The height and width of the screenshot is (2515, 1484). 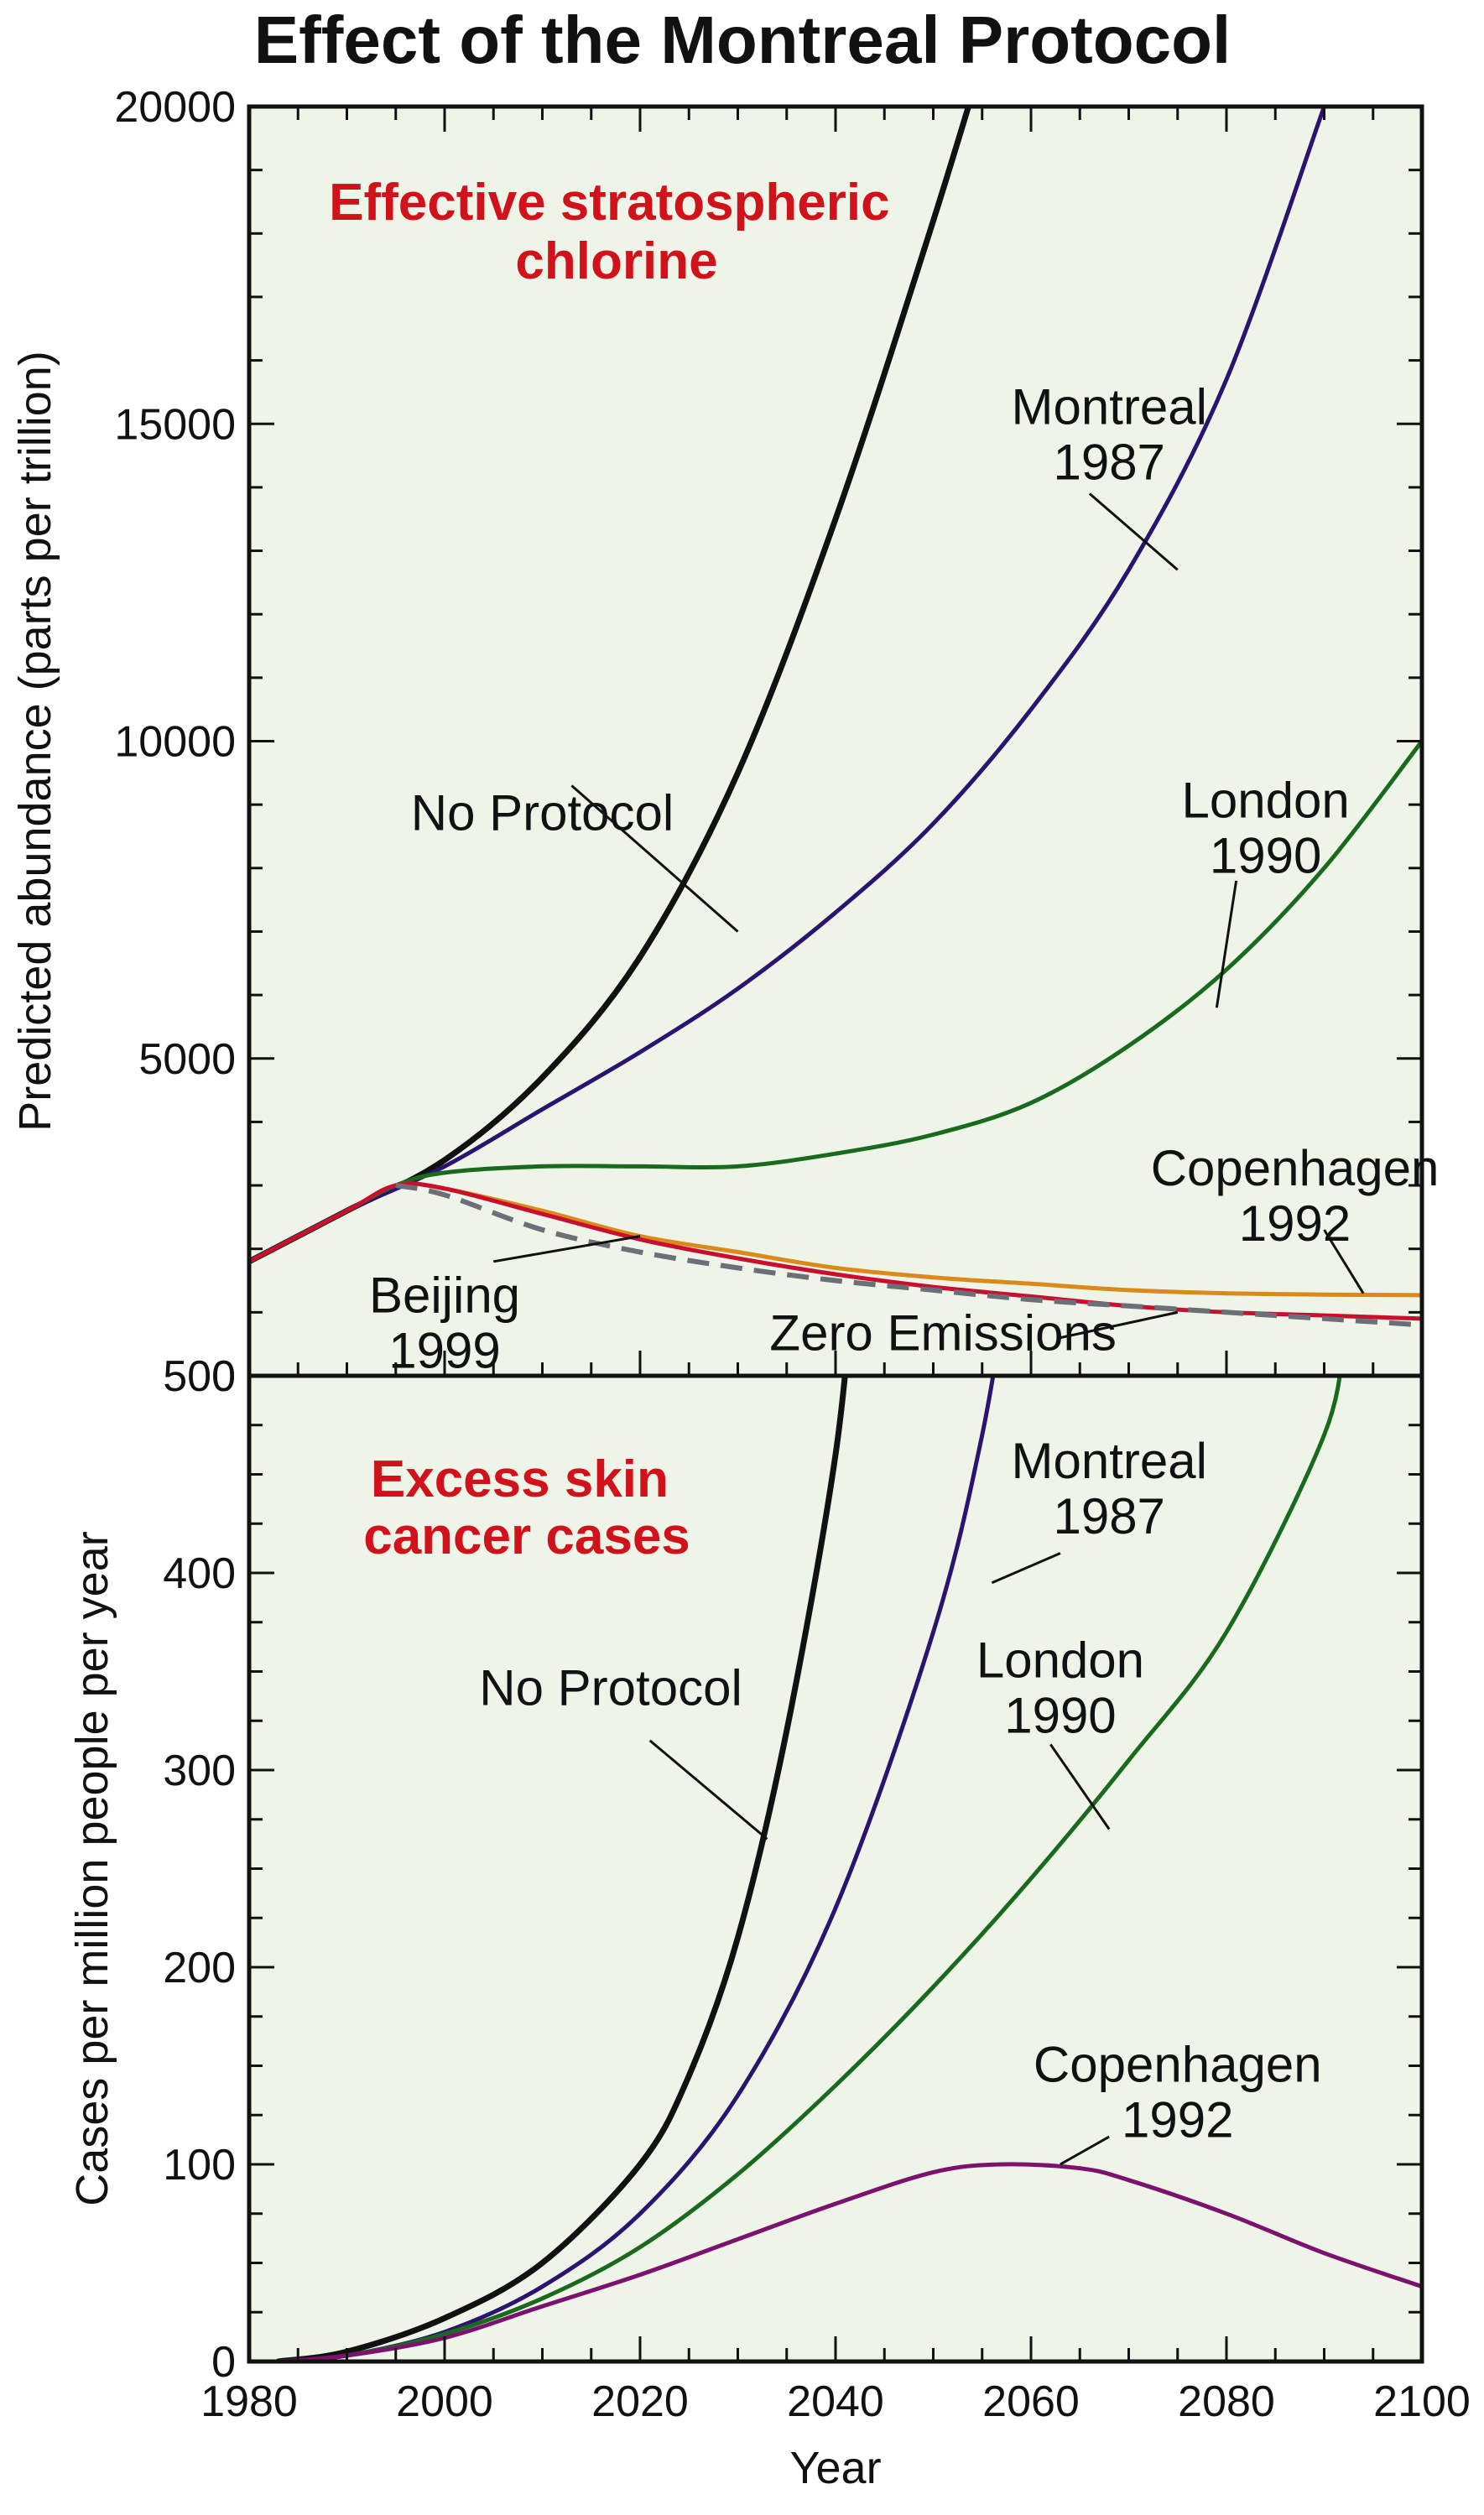 What do you see at coordinates (199, 1968) in the screenshot?
I see `y-tick-label: 200` at bounding box center [199, 1968].